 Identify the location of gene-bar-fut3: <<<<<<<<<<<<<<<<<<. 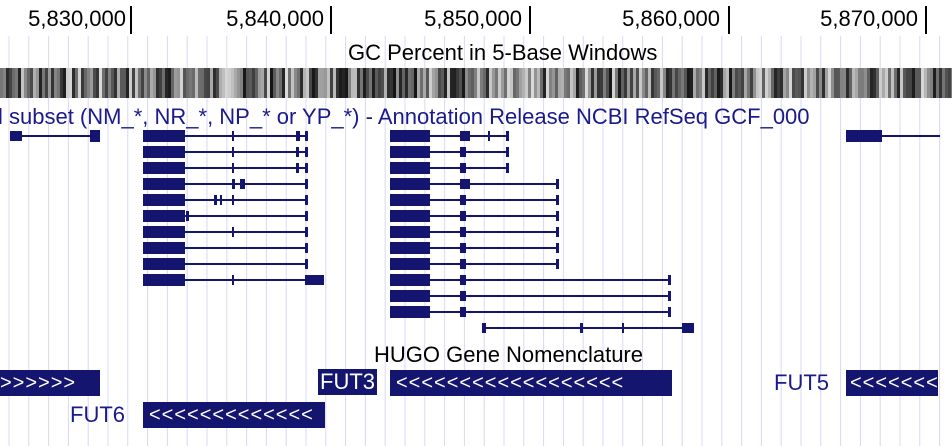
(531, 383).